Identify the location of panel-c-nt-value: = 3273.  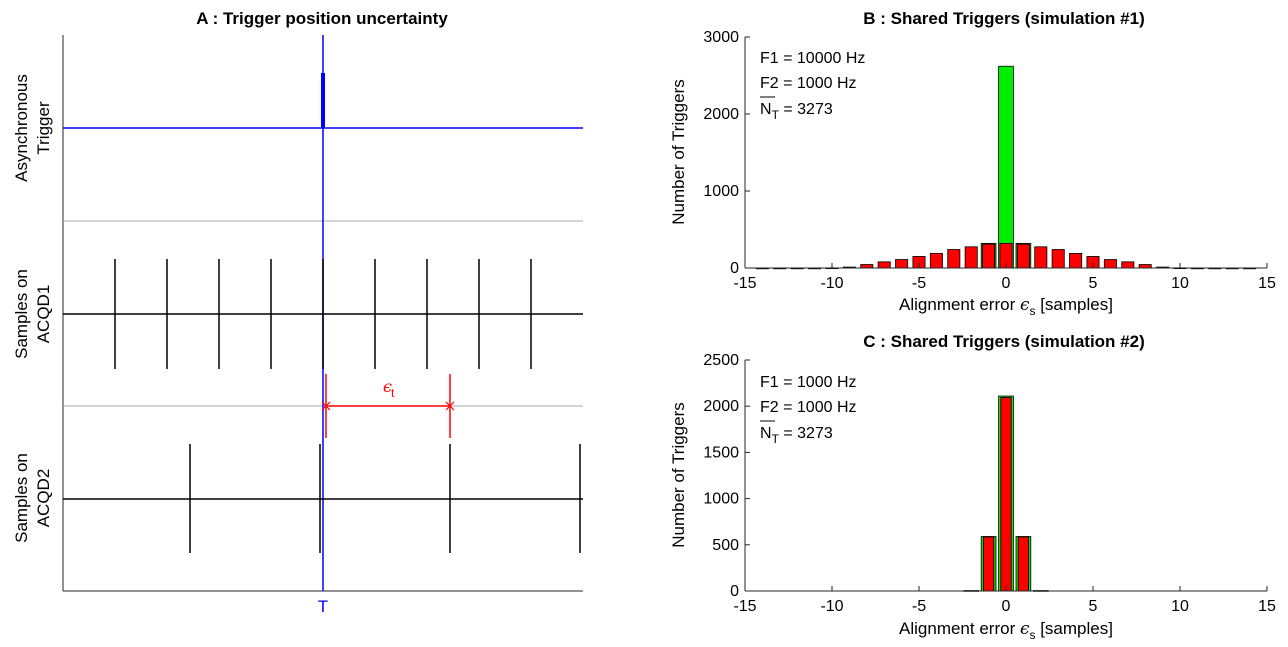
(806, 433).